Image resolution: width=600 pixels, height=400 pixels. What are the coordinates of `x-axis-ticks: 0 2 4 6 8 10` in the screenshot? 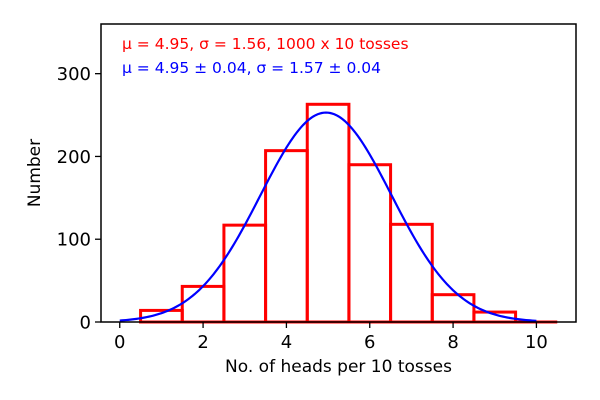 It's located at (331, 337).